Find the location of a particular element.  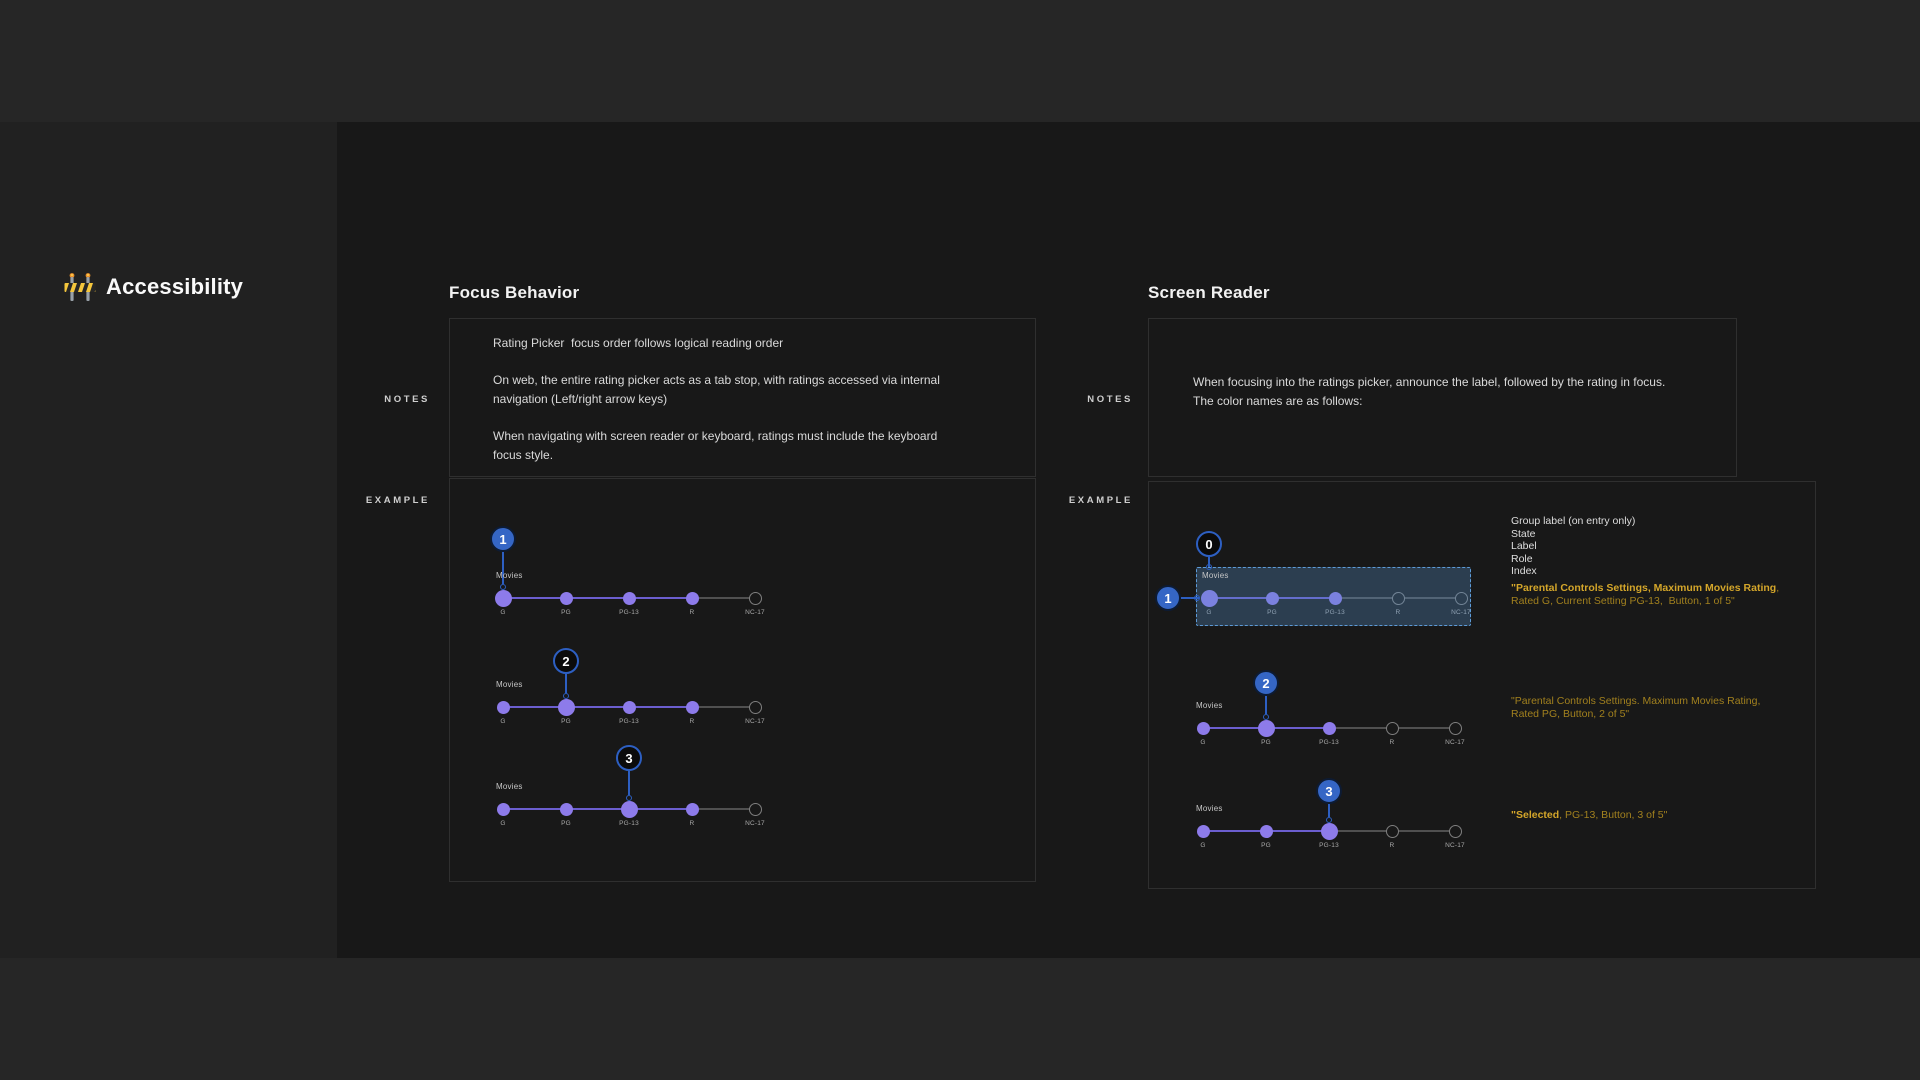

announcement-text: , PG-13, Button, 3 of 5" is located at coordinates (1613, 815).